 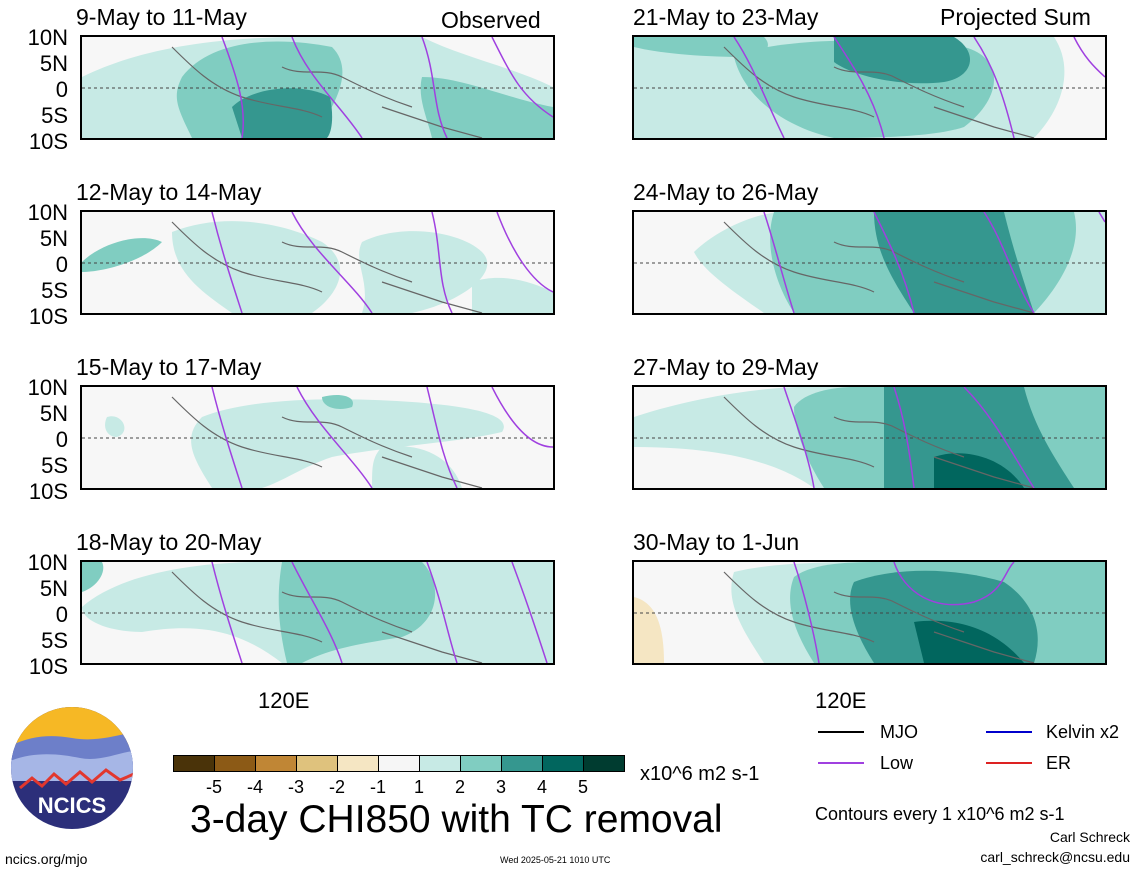 I want to click on logo-text: NCICS, so click(x=72, y=805).